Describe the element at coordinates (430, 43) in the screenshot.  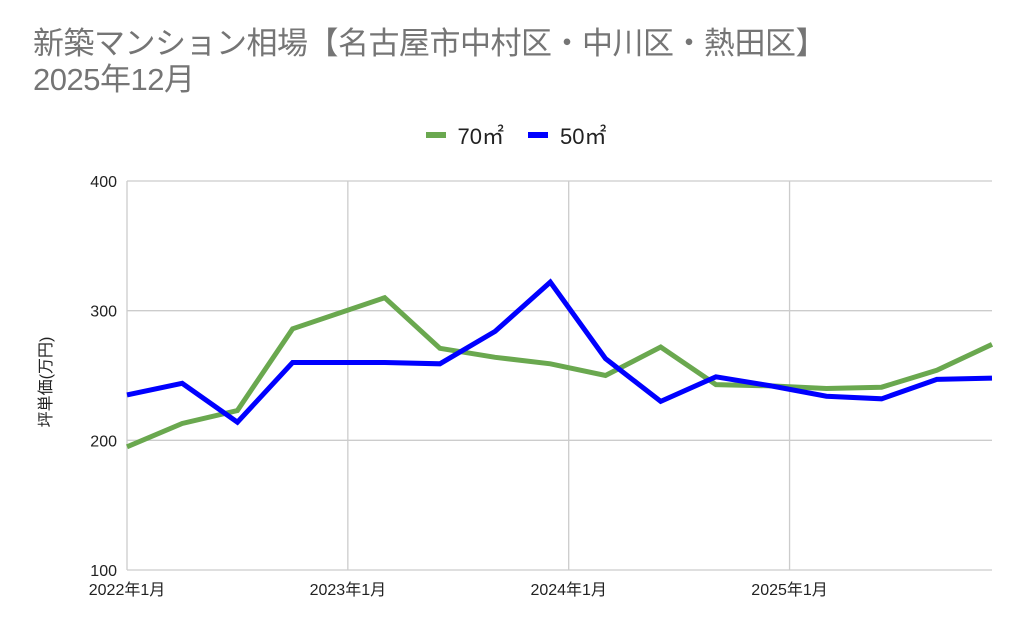
I see `chart-title-line1: 新築マンション相場【名古屋市中村区・中川区・熱田区】` at that location.